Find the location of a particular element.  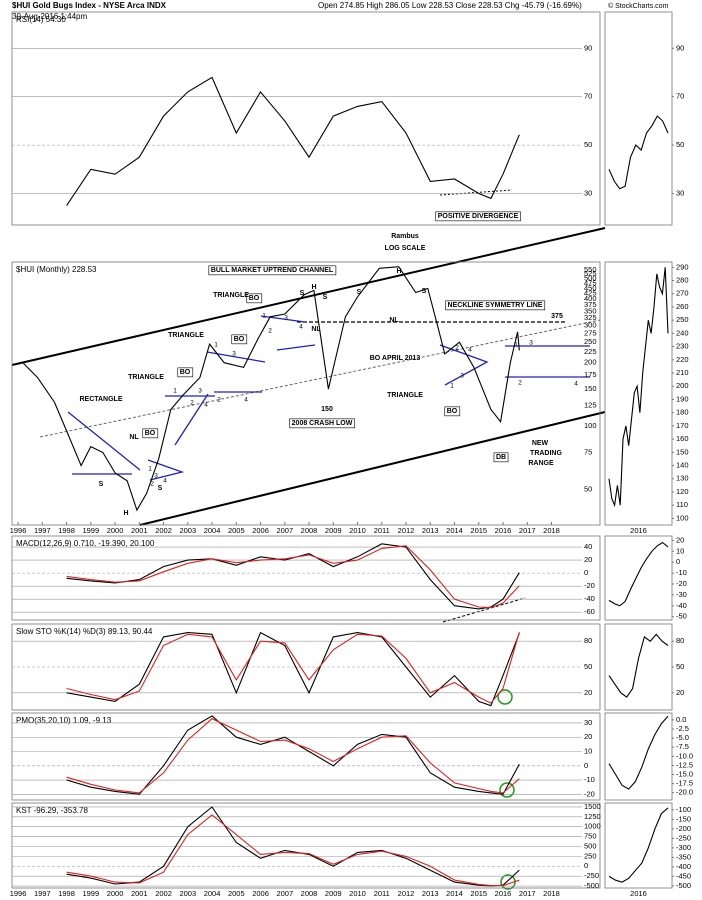

inset-tick-label: -7.5 is located at coordinates (682, 746).